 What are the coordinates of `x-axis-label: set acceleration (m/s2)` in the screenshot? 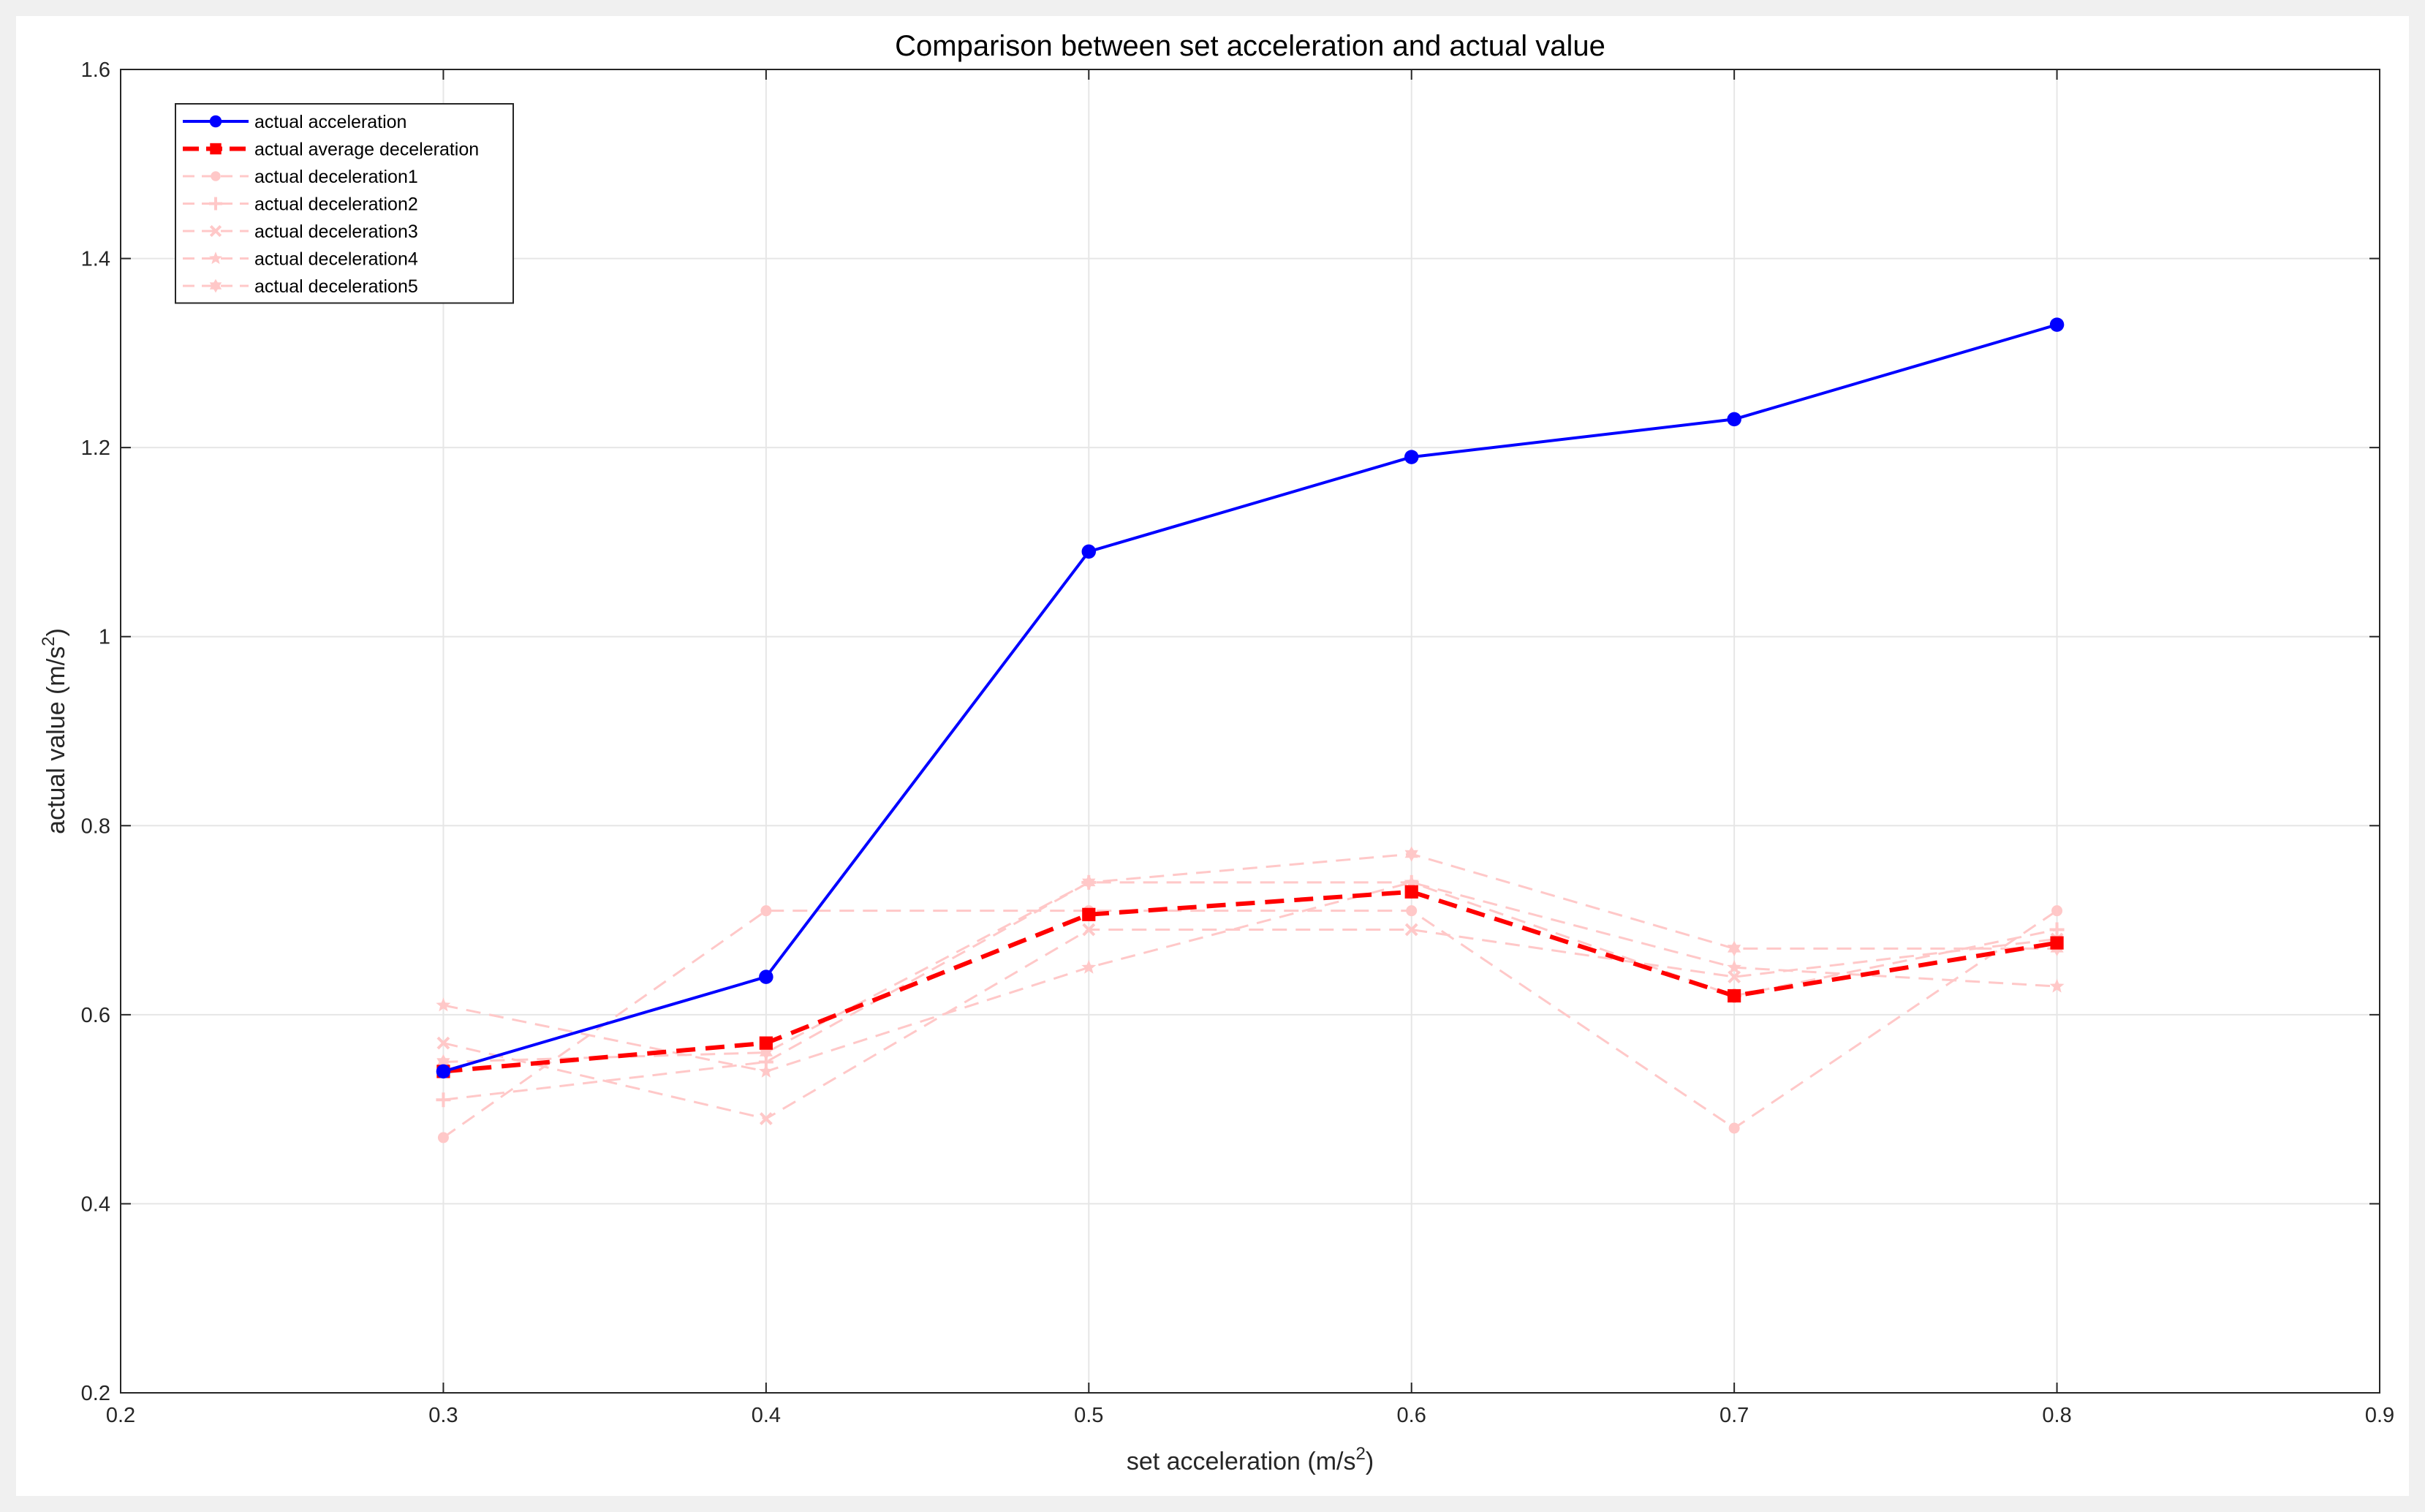 It's located at (1250, 1459).